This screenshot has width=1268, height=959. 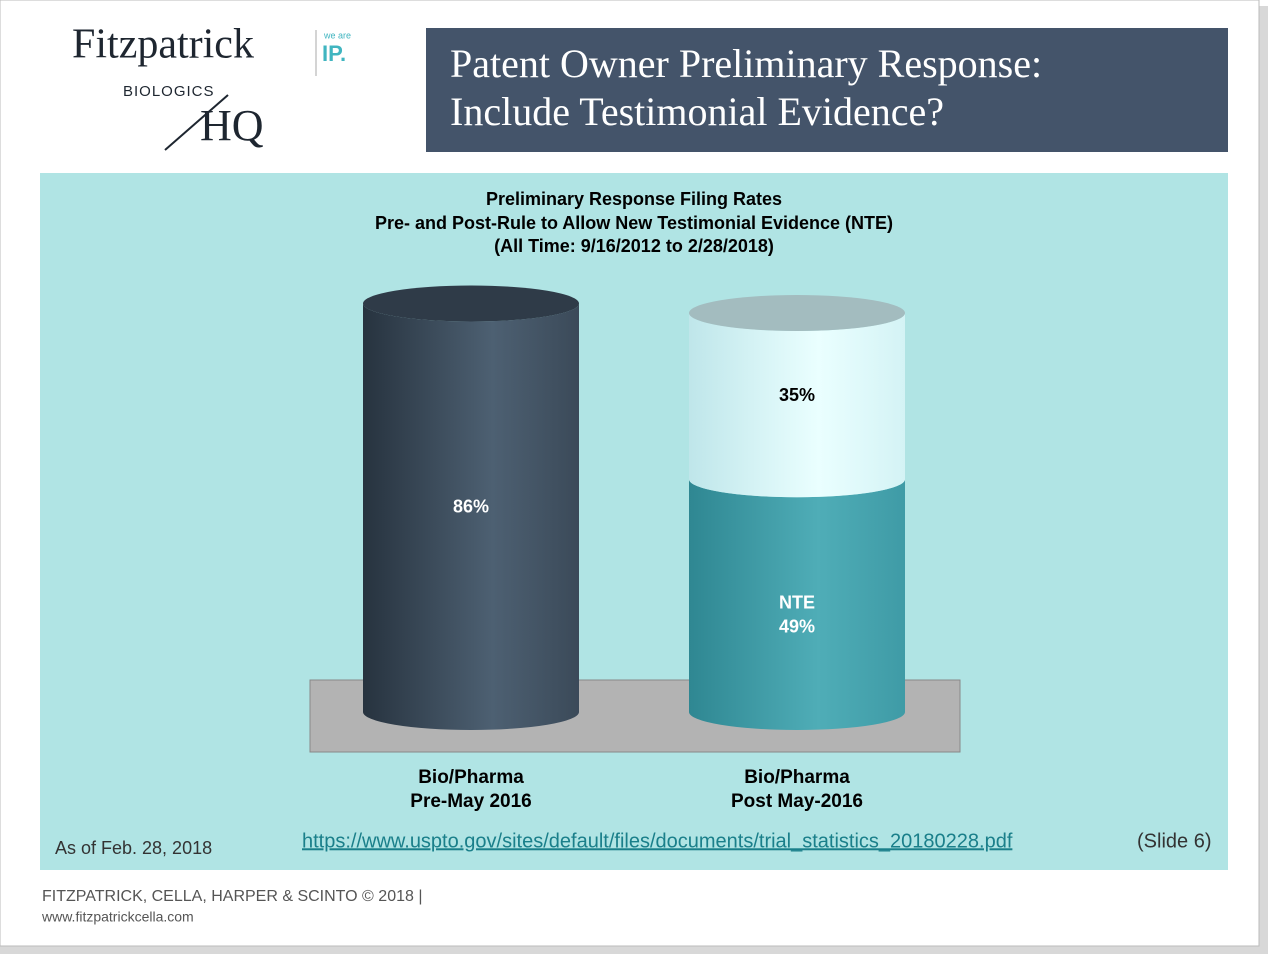 What do you see at coordinates (797, 626) in the screenshot?
I see `value-label: 49%` at bounding box center [797, 626].